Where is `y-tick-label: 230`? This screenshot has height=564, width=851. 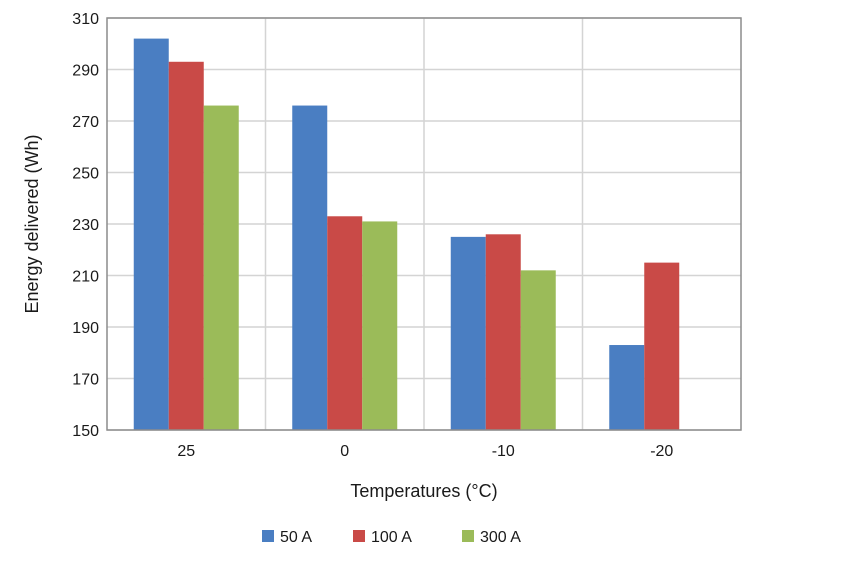 y-tick-label: 230 is located at coordinates (85, 225).